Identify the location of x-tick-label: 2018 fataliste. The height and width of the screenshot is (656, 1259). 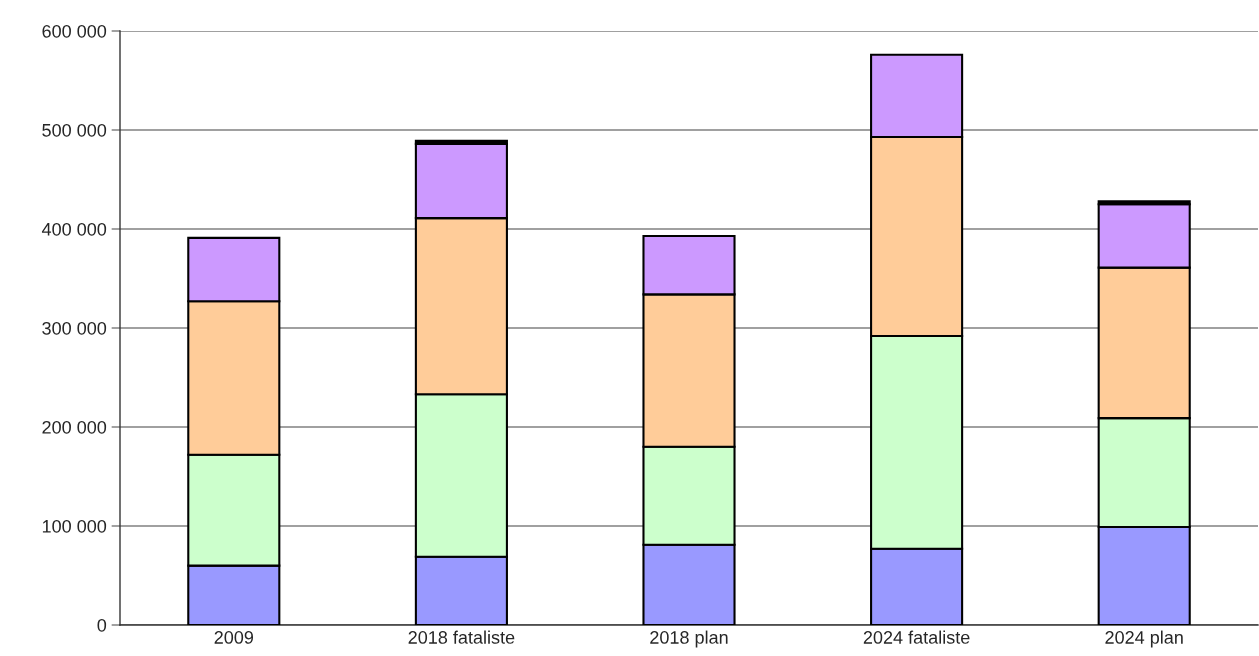
(461, 637).